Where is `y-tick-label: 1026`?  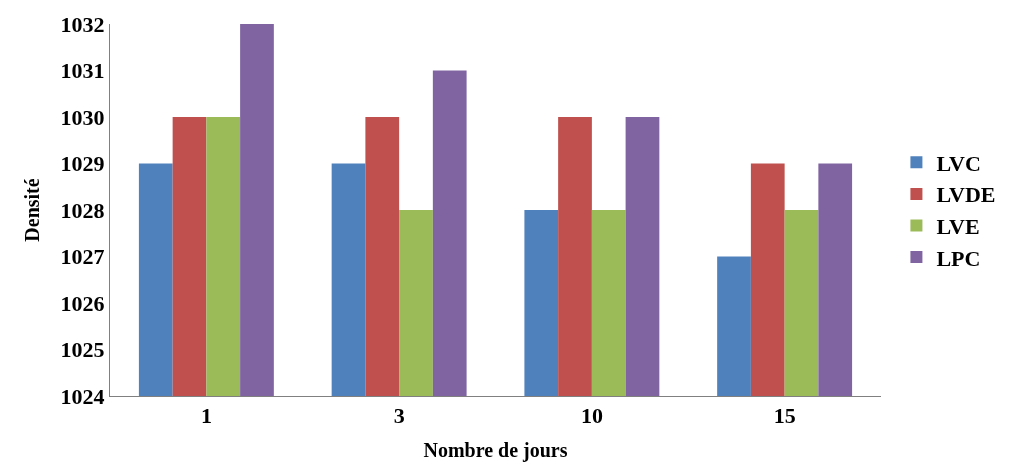
y-tick-label: 1026 is located at coordinates (82, 303).